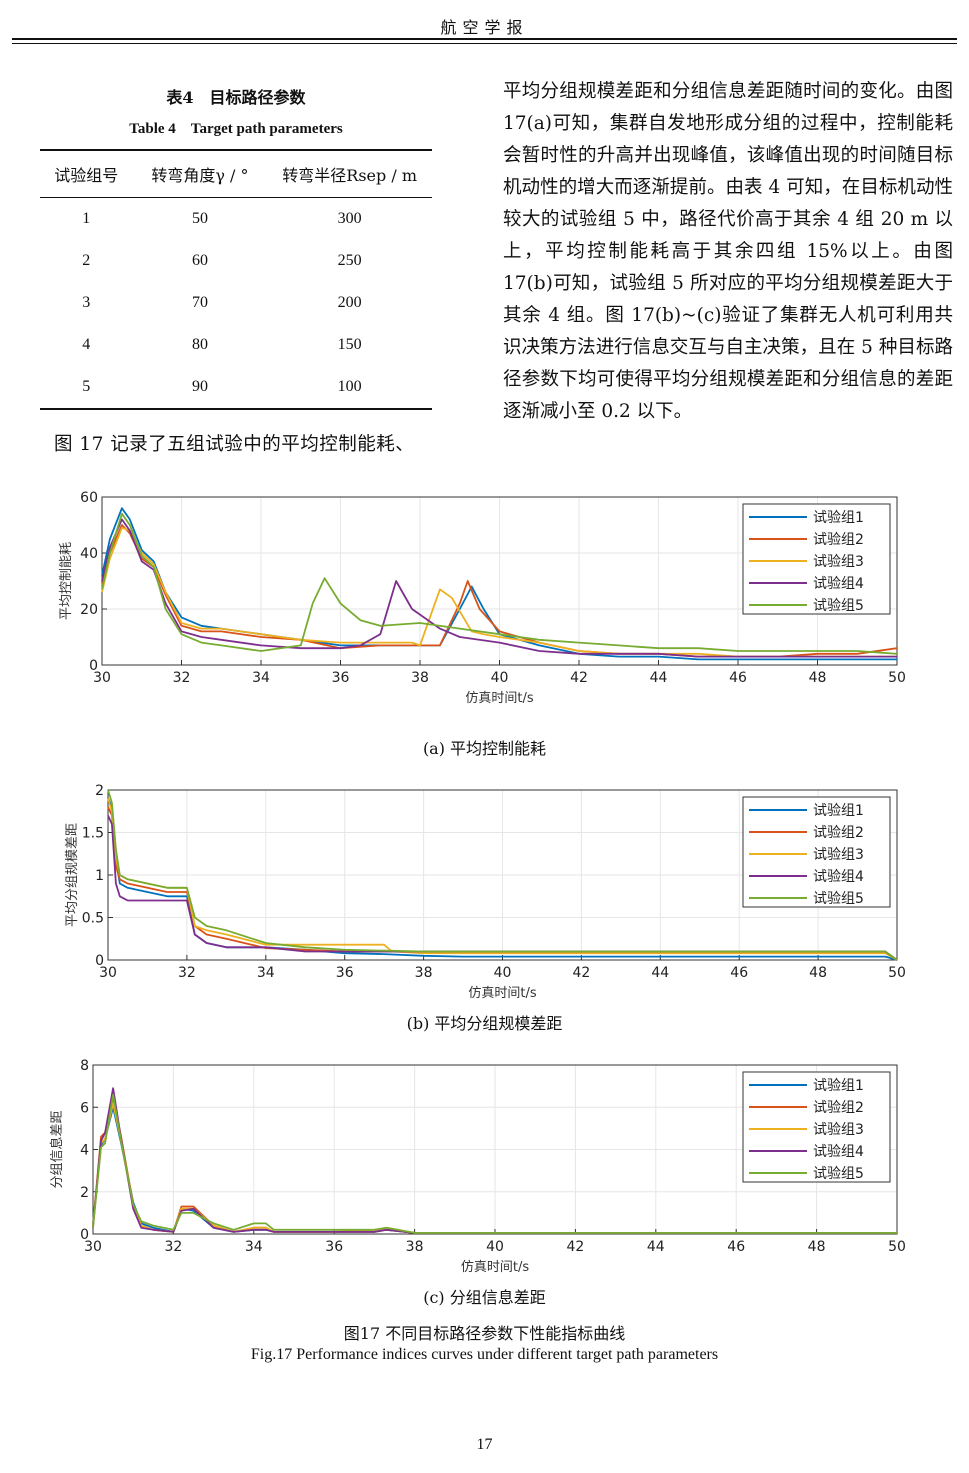  I want to click on table-cell: 150, so click(349, 344).